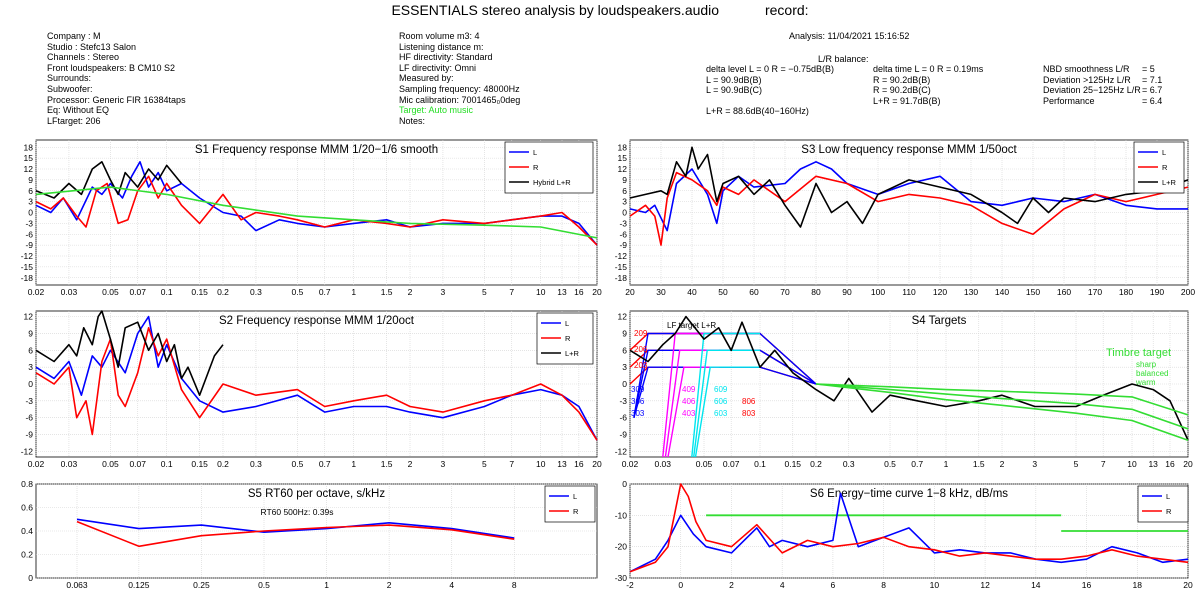 This screenshot has height=600, width=1200. I want to click on y-tick-label: -20, so click(621, 547).